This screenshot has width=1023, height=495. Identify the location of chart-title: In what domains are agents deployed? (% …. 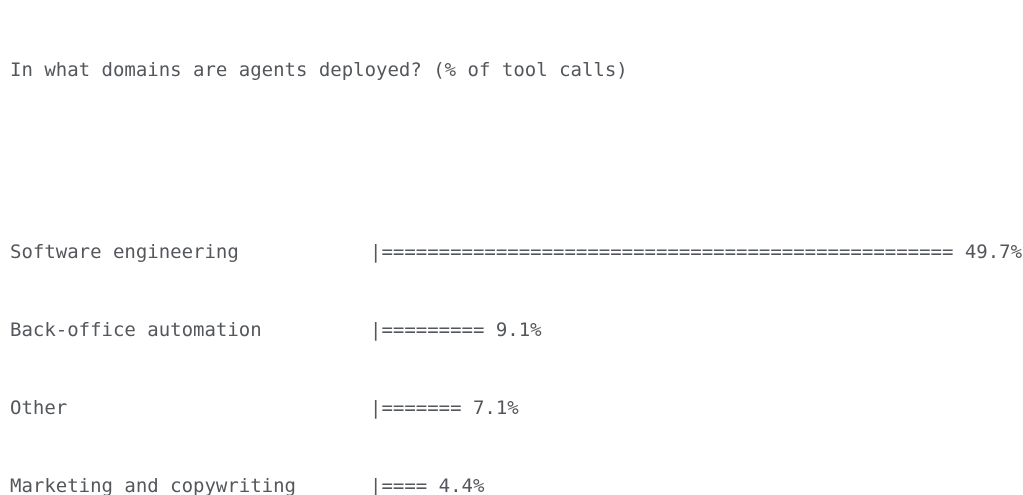
(319, 70).